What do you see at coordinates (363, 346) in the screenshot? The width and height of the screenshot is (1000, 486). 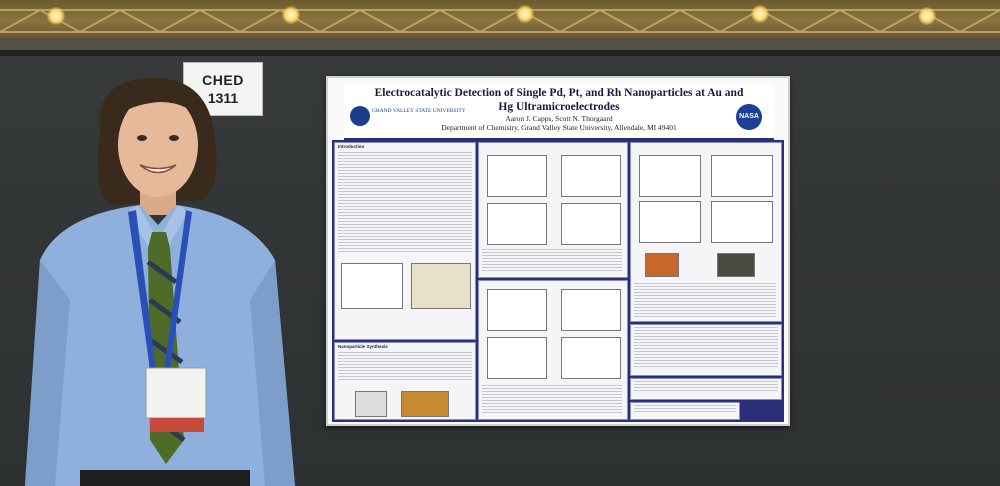 I see `poster-section-heading: Nanoparticle Synthesis` at bounding box center [363, 346].